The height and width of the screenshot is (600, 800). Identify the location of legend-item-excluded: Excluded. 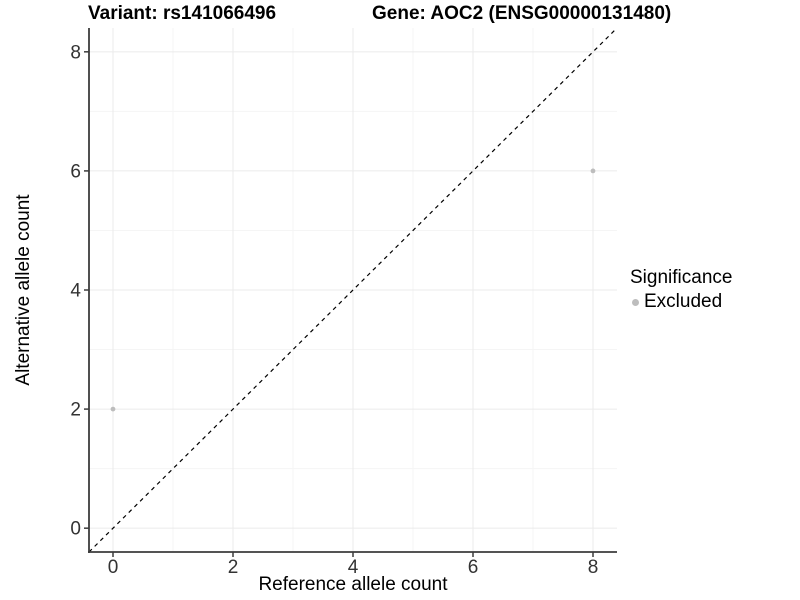
(682, 302).